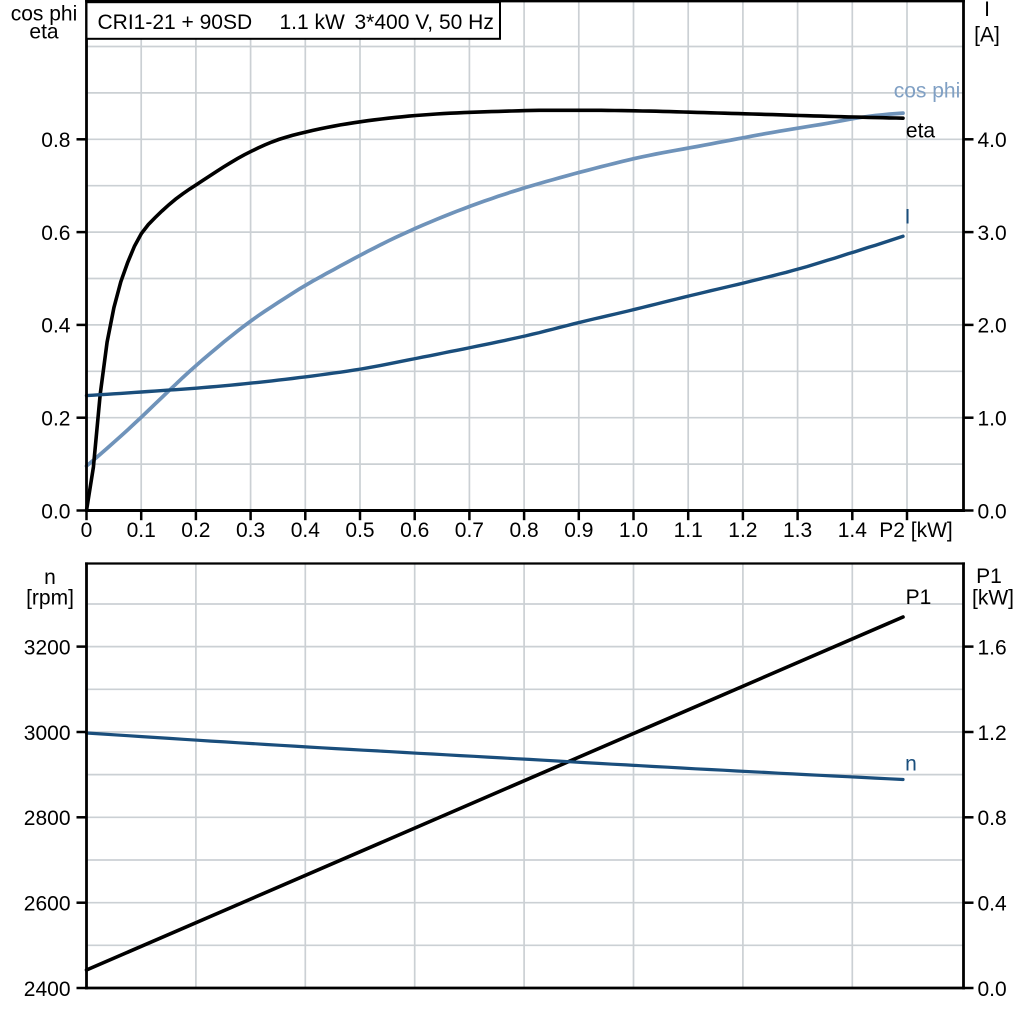  What do you see at coordinates (992, 326) in the screenshot?
I see `svg-text: 2.0` at bounding box center [992, 326].